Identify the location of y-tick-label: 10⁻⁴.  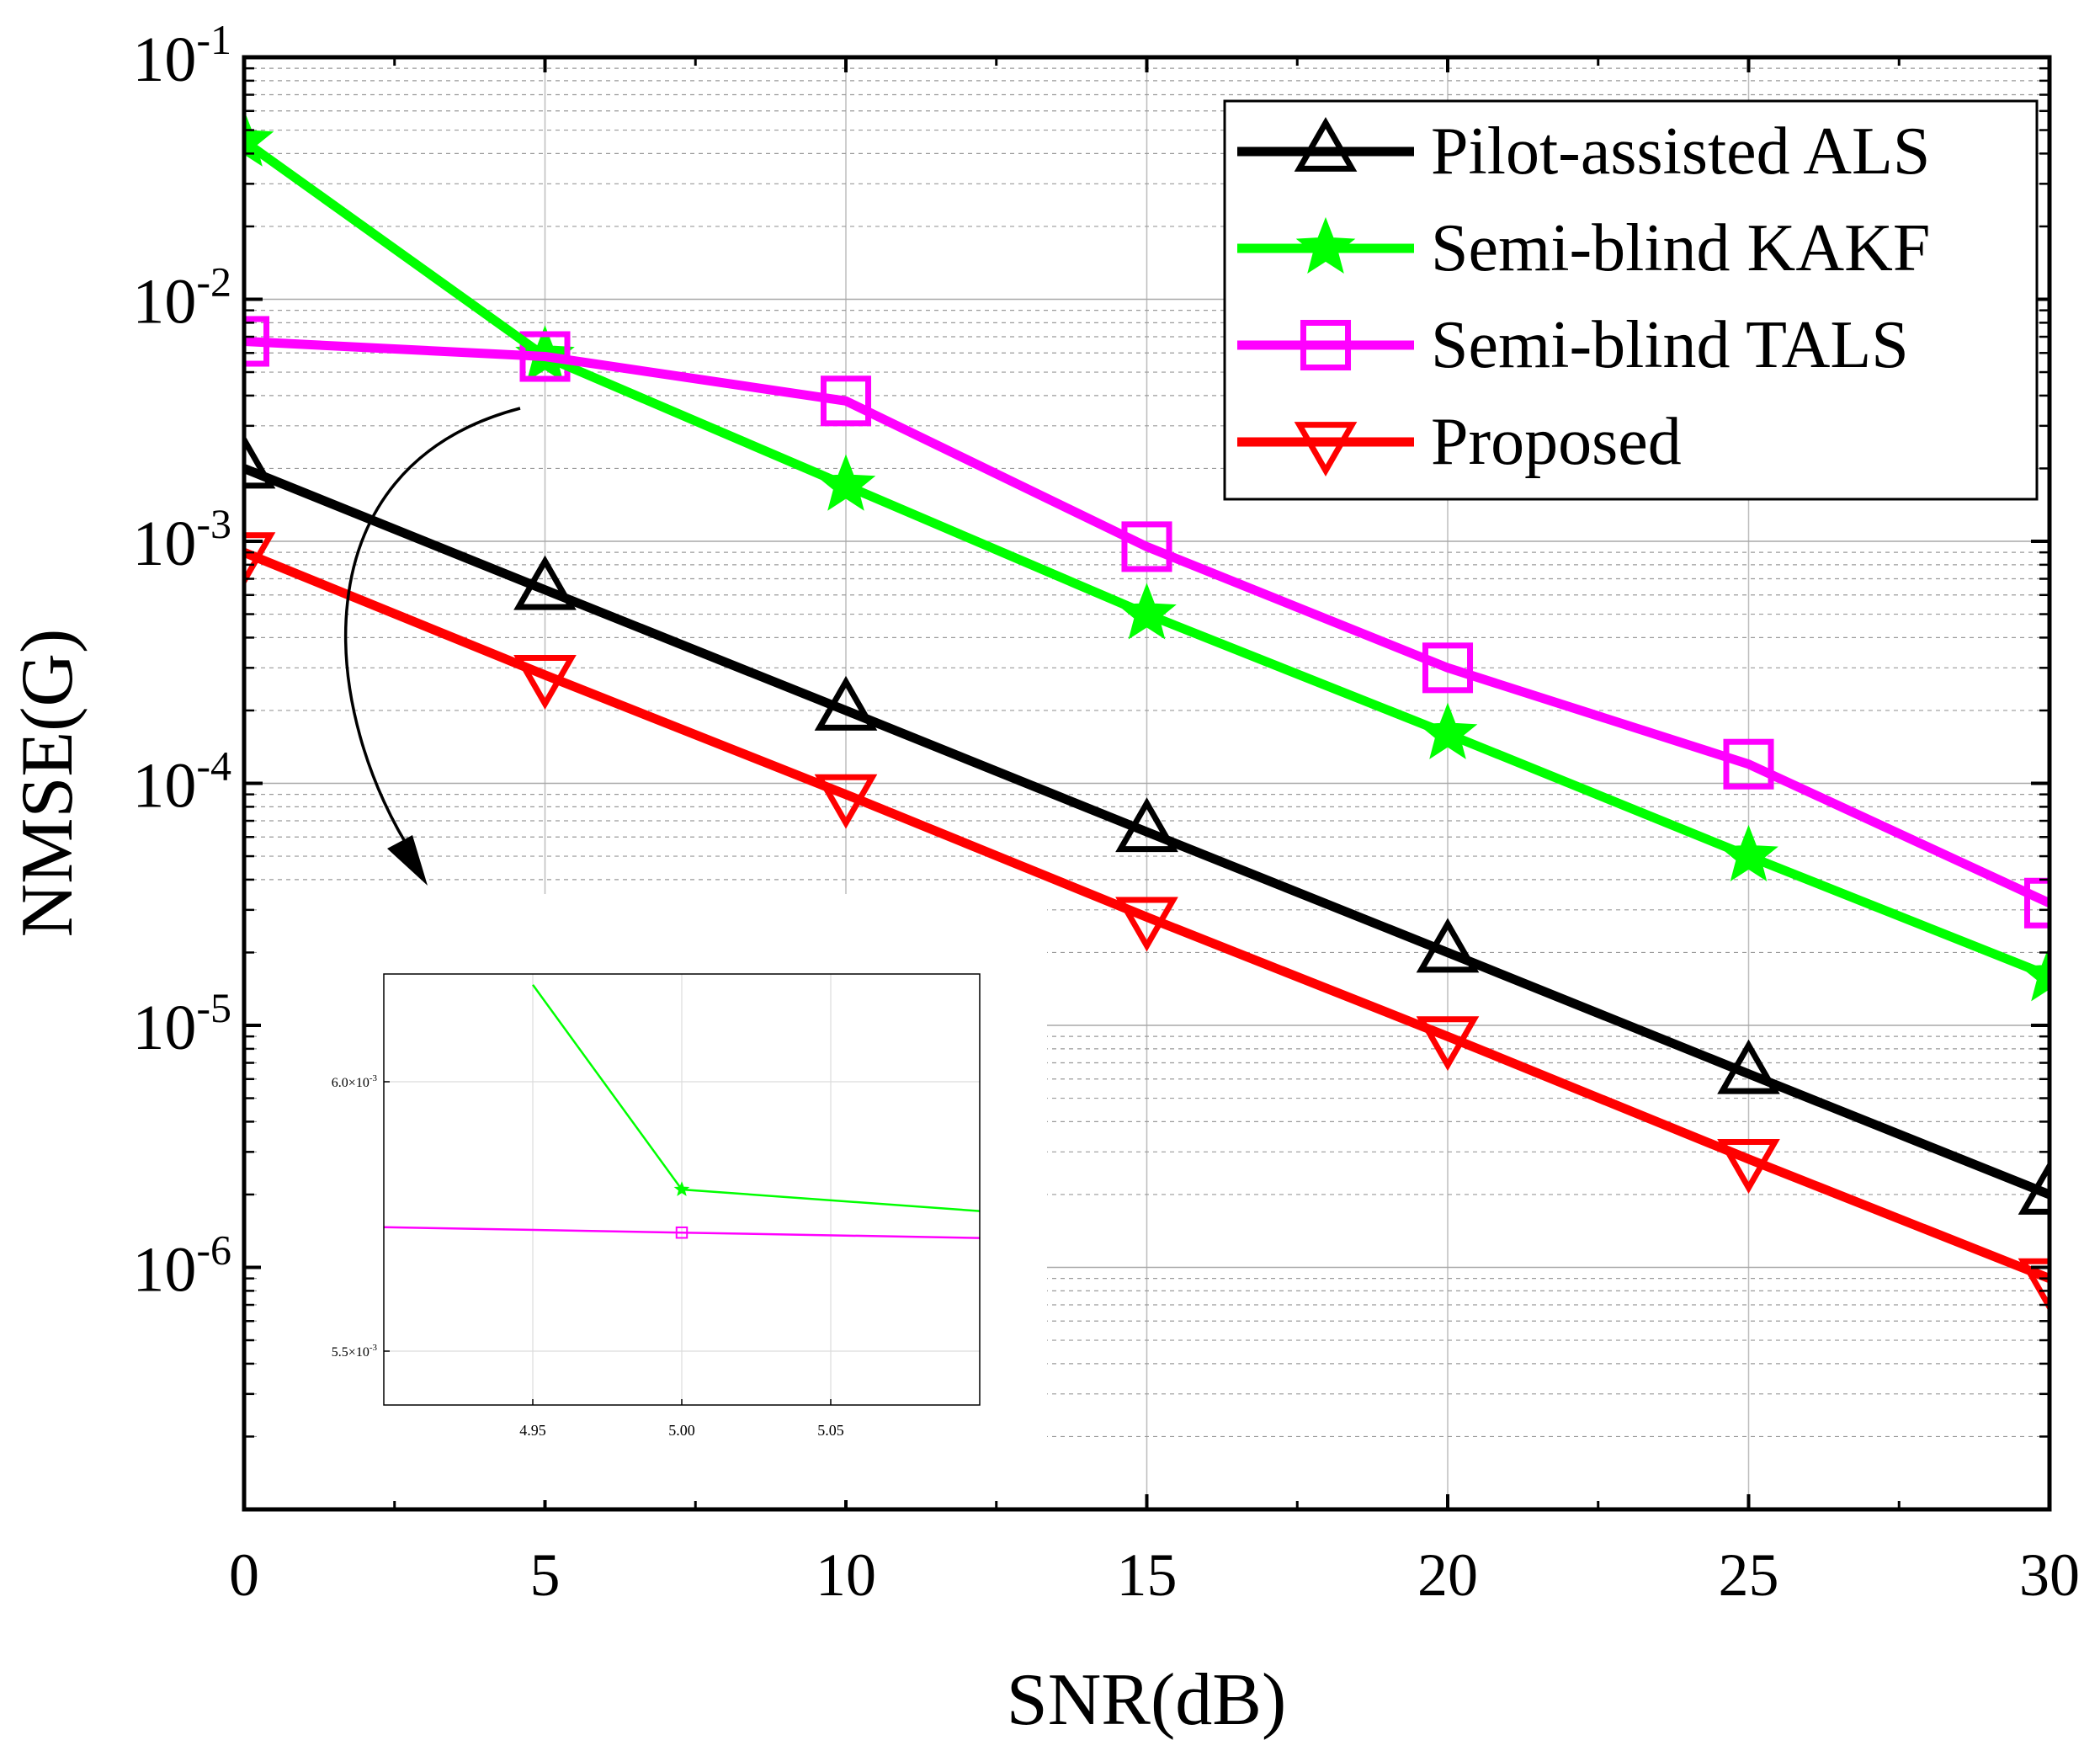
(181, 782).